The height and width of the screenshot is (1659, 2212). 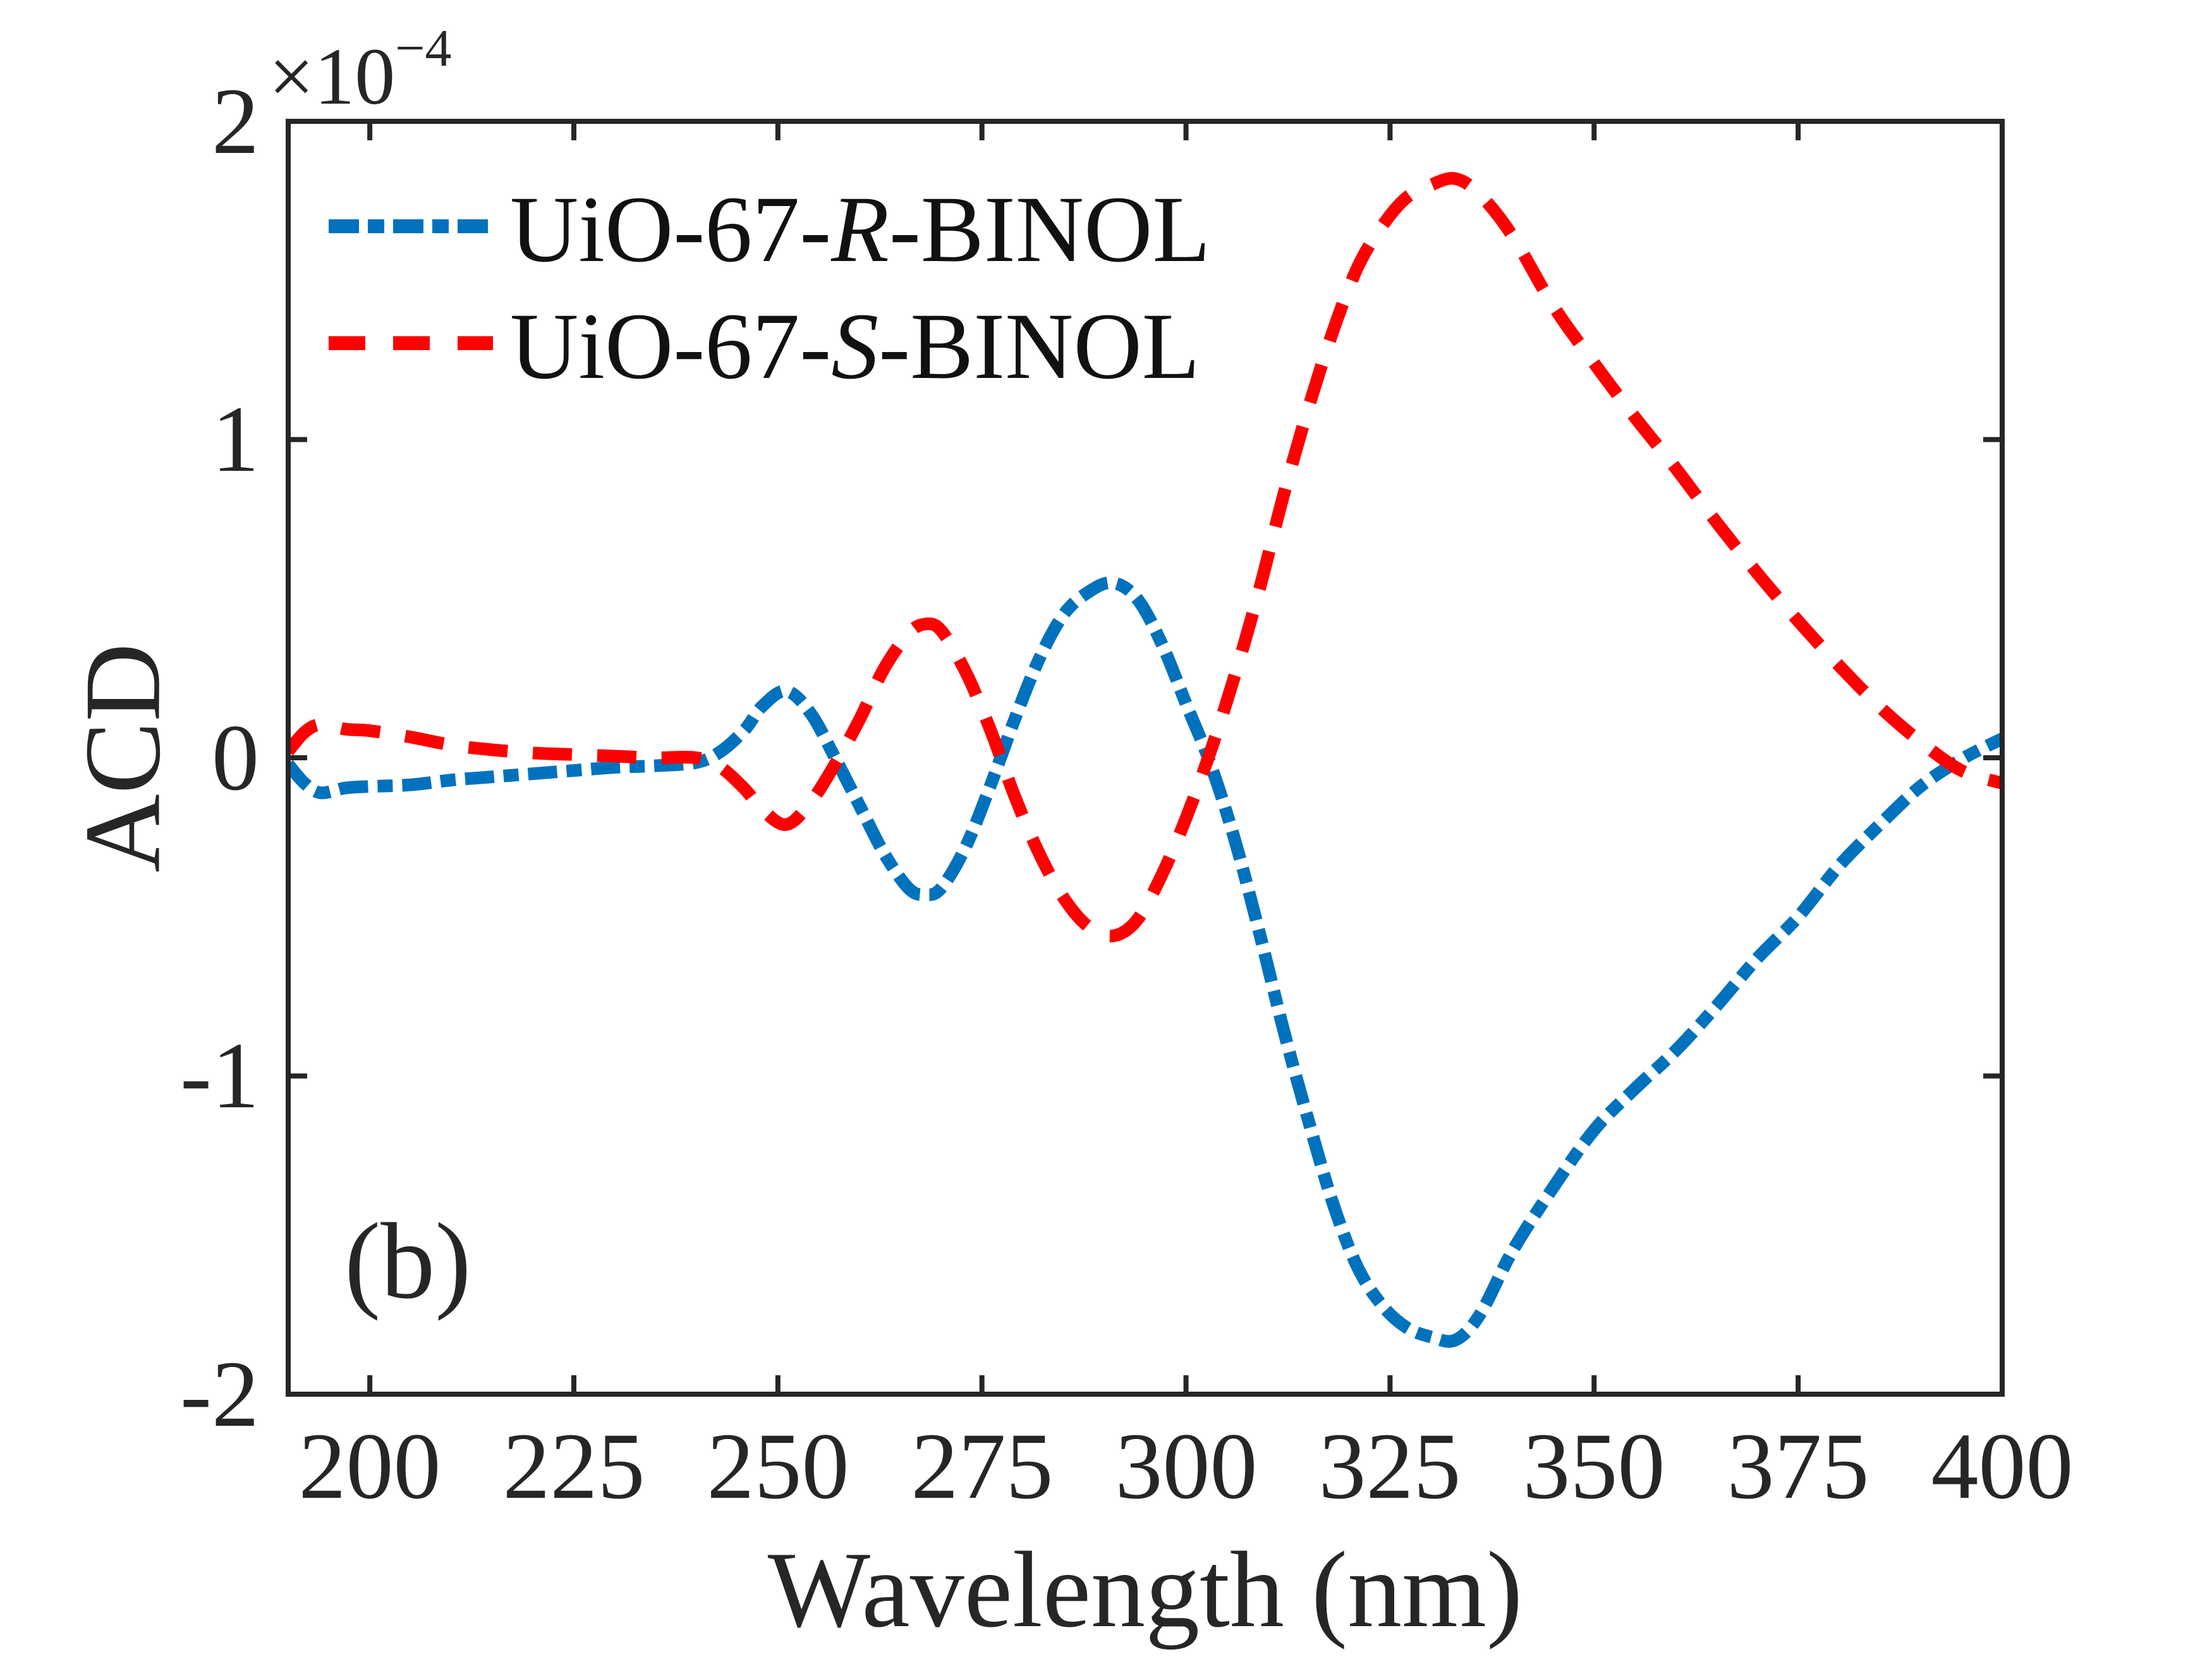 I want to click on exponent-power: −4, so click(x=423, y=48).